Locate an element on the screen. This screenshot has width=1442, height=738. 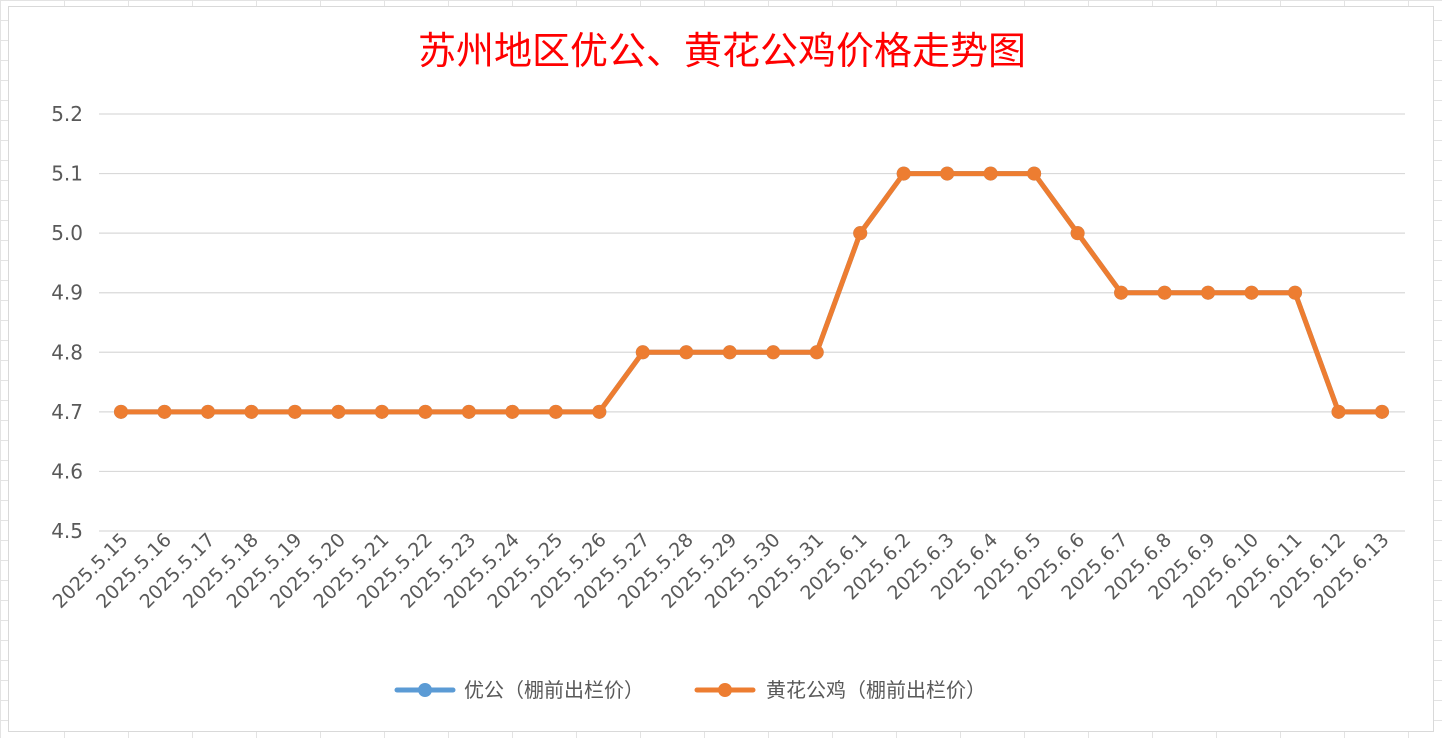
y-tick-label: 4.8 is located at coordinates (67, 352).